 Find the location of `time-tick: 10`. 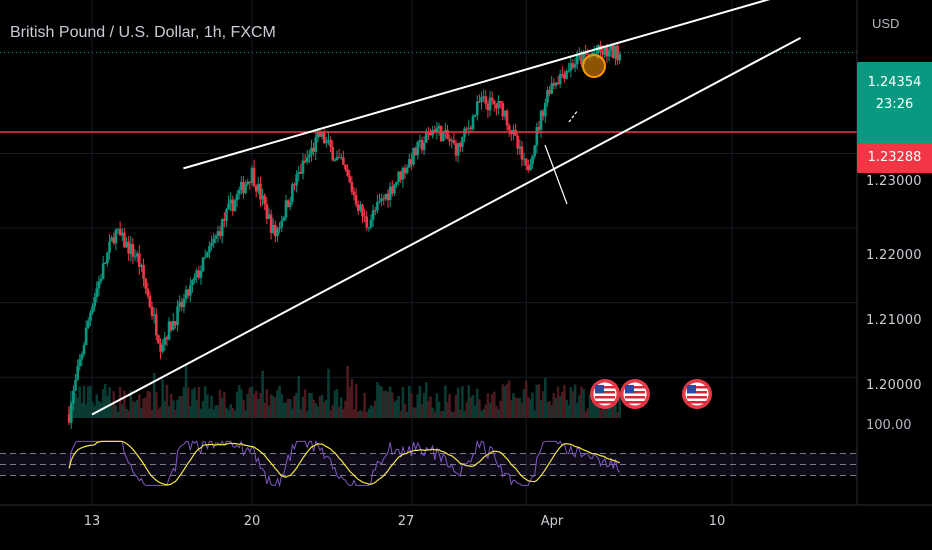

time-tick: 10 is located at coordinates (717, 521).